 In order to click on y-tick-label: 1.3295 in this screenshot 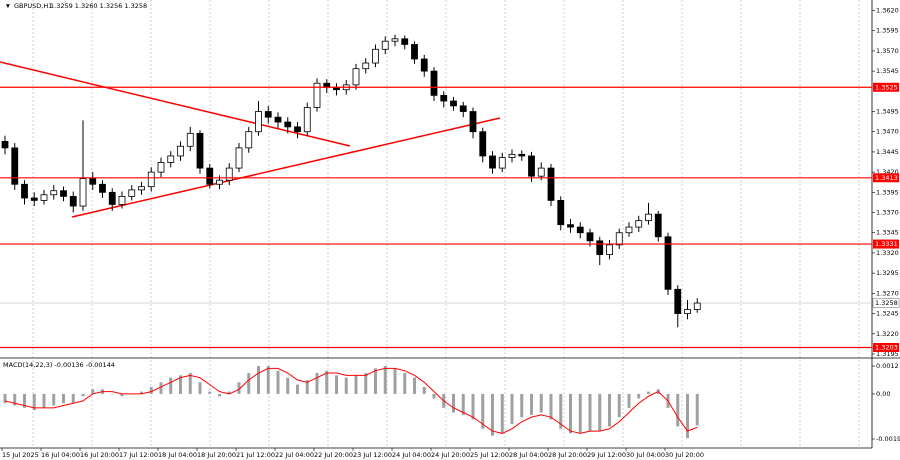, I will do `click(887, 273)`.